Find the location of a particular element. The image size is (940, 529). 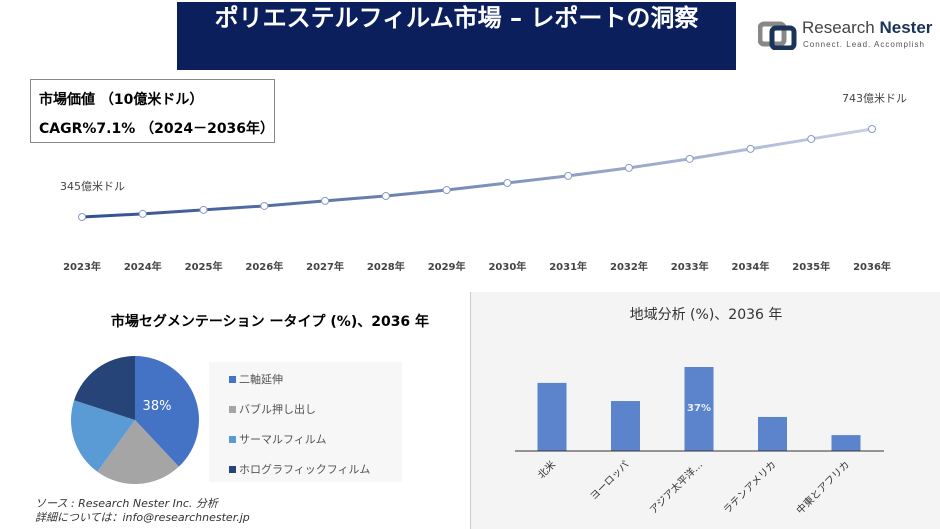

legend-item: 二軸延伸 is located at coordinates (256, 379).